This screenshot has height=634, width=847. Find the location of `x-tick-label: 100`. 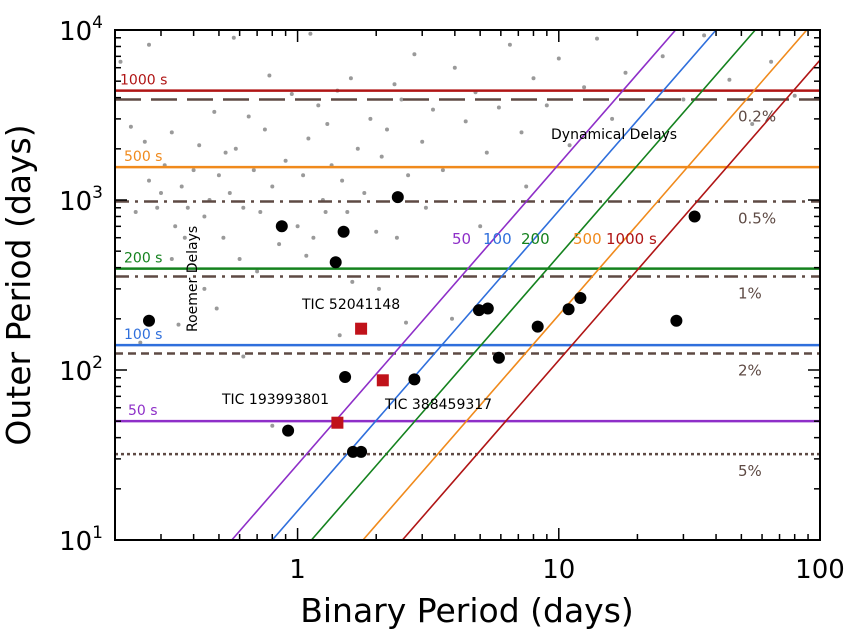

x-tick-label: 100 is located at coordinates (820, 570).